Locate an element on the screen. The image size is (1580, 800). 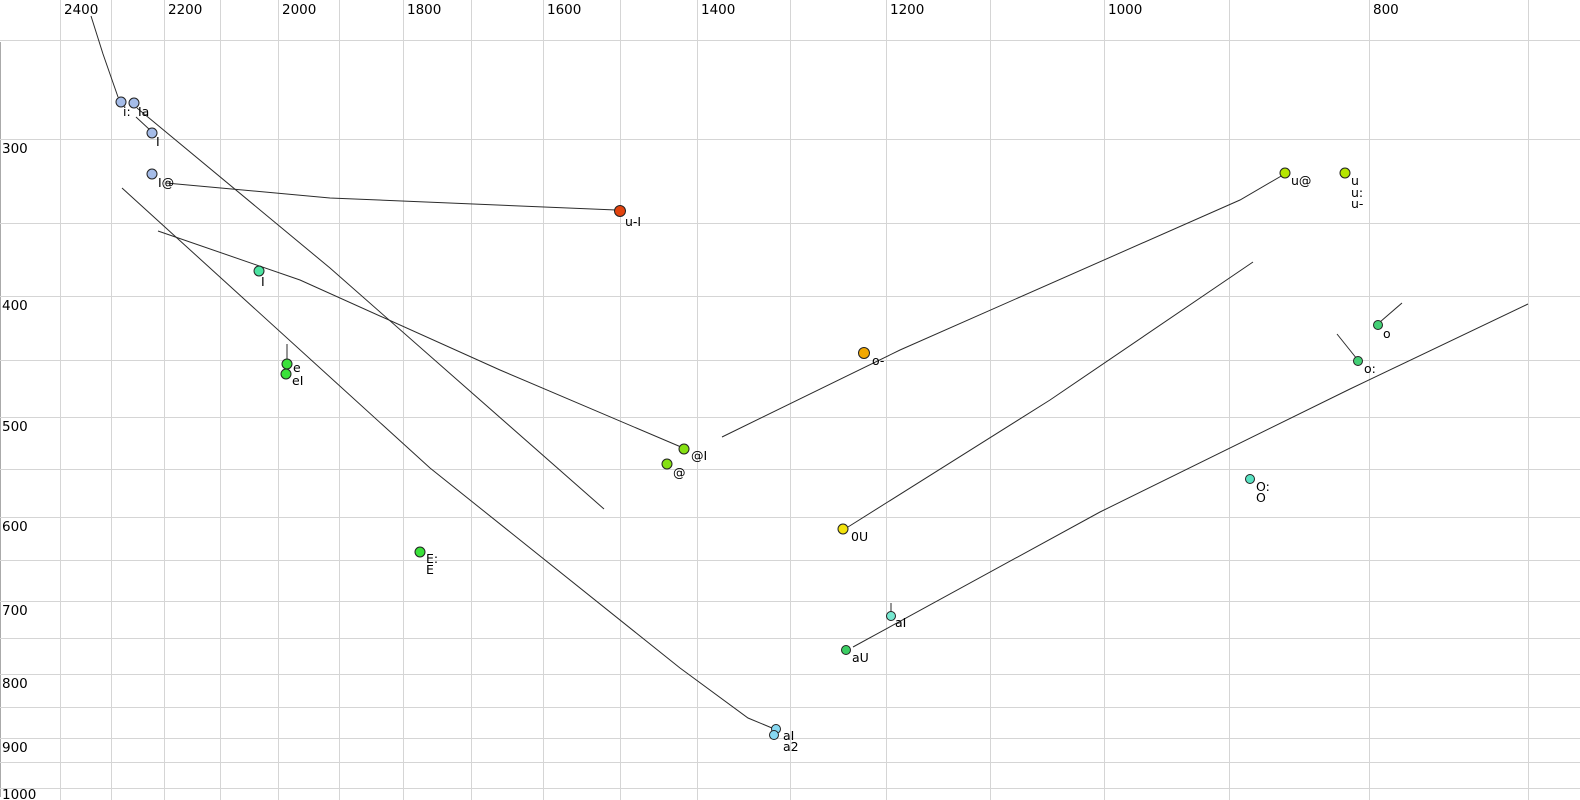
vowel-point-o- is located at coordinates (864, 353).